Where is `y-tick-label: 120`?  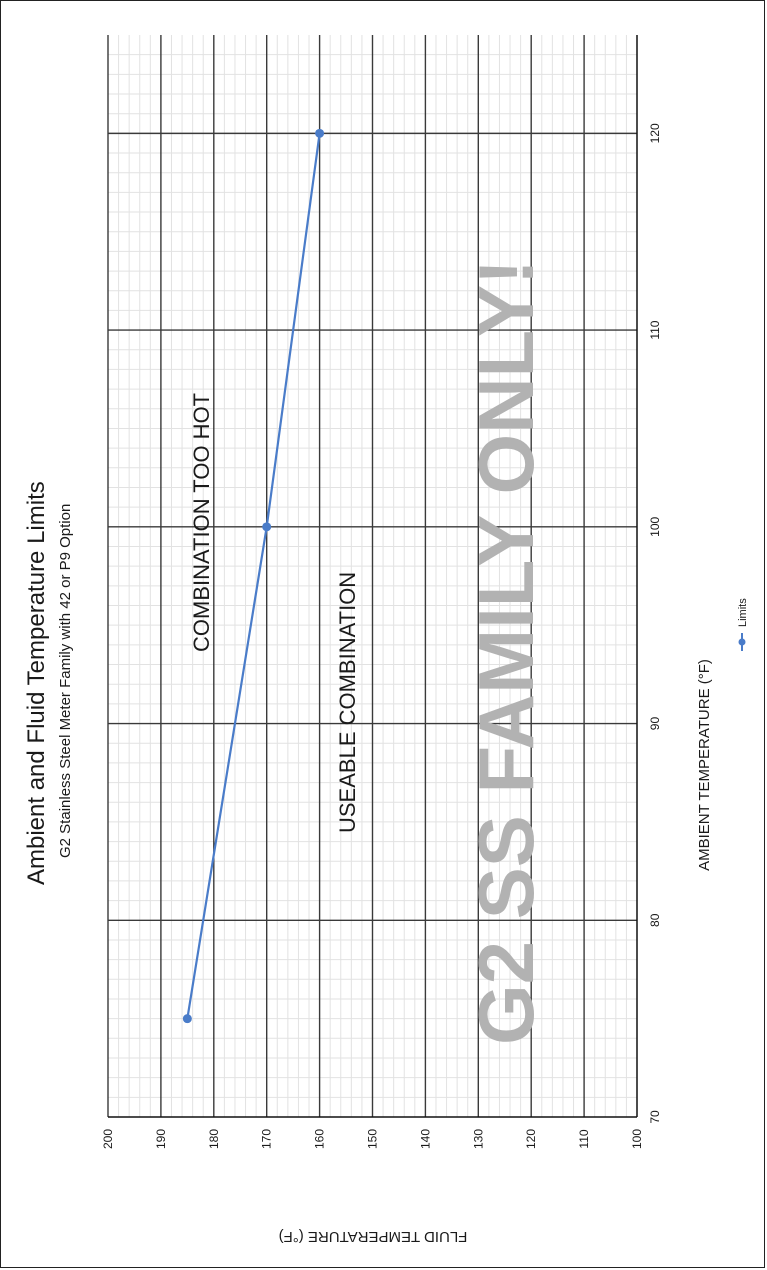
y-tick-label: 120 is located at coordinates (531, 1139).